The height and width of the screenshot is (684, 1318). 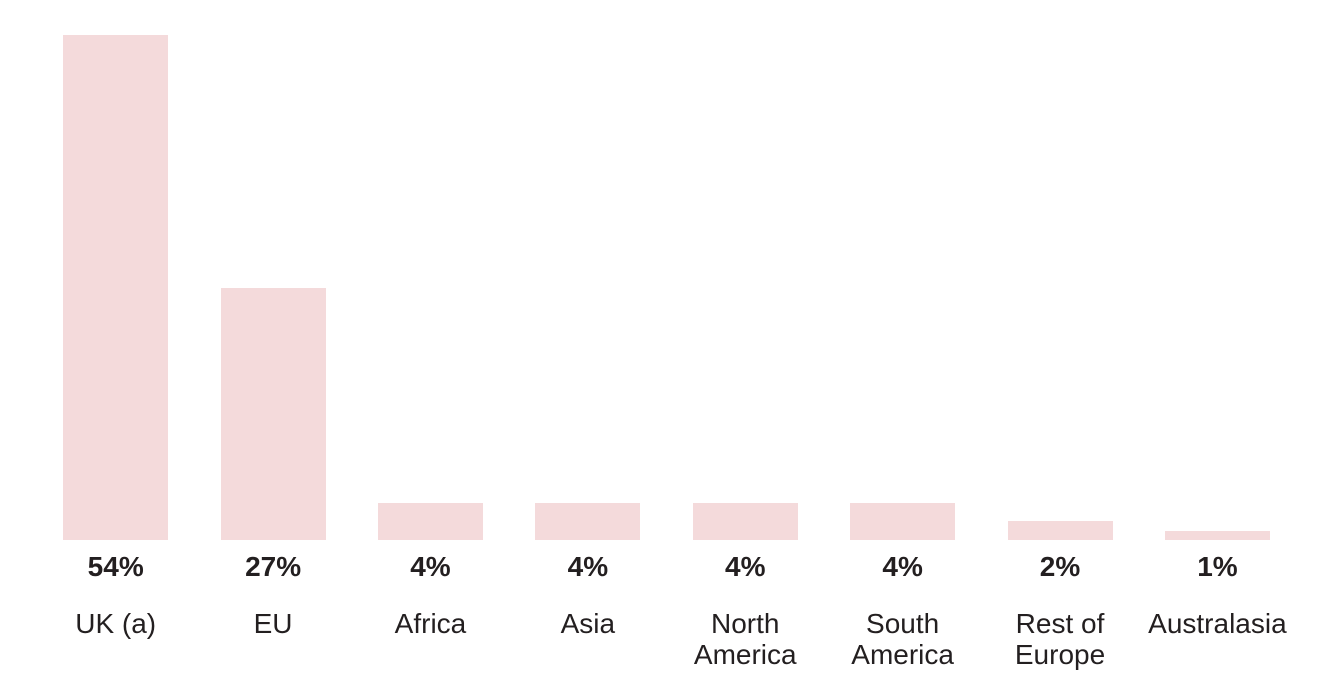 I want to click on bar-column: 4% Asia, so click(x=587, y=335).